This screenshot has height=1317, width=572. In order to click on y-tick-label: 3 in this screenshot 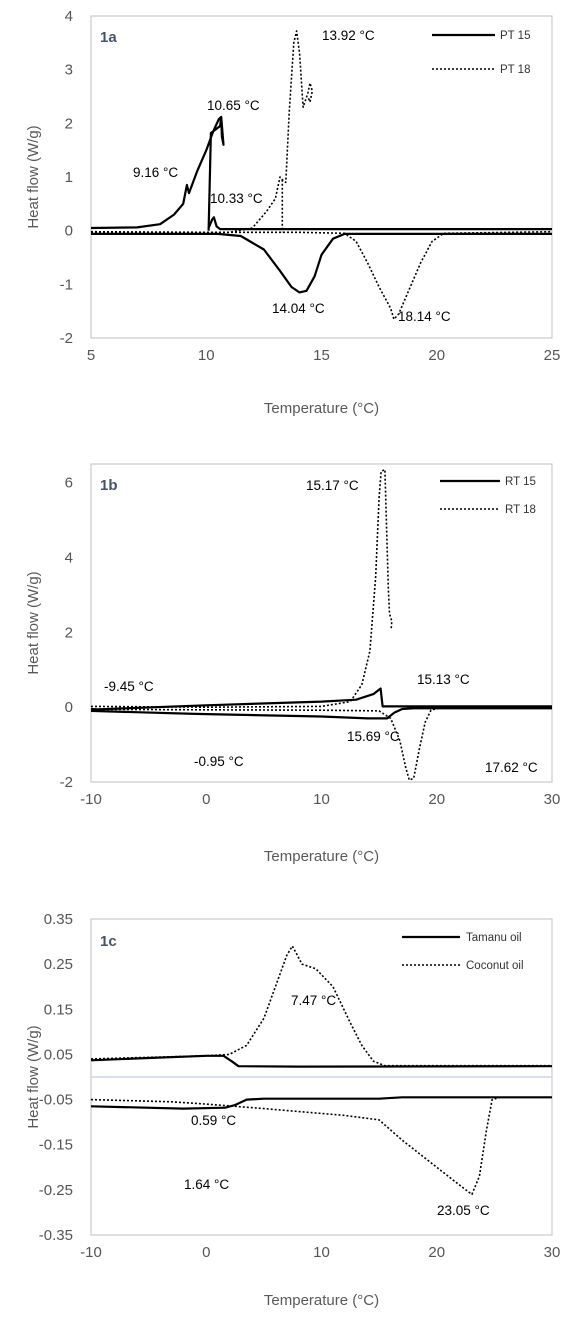, I will do `click(69, 70)`.